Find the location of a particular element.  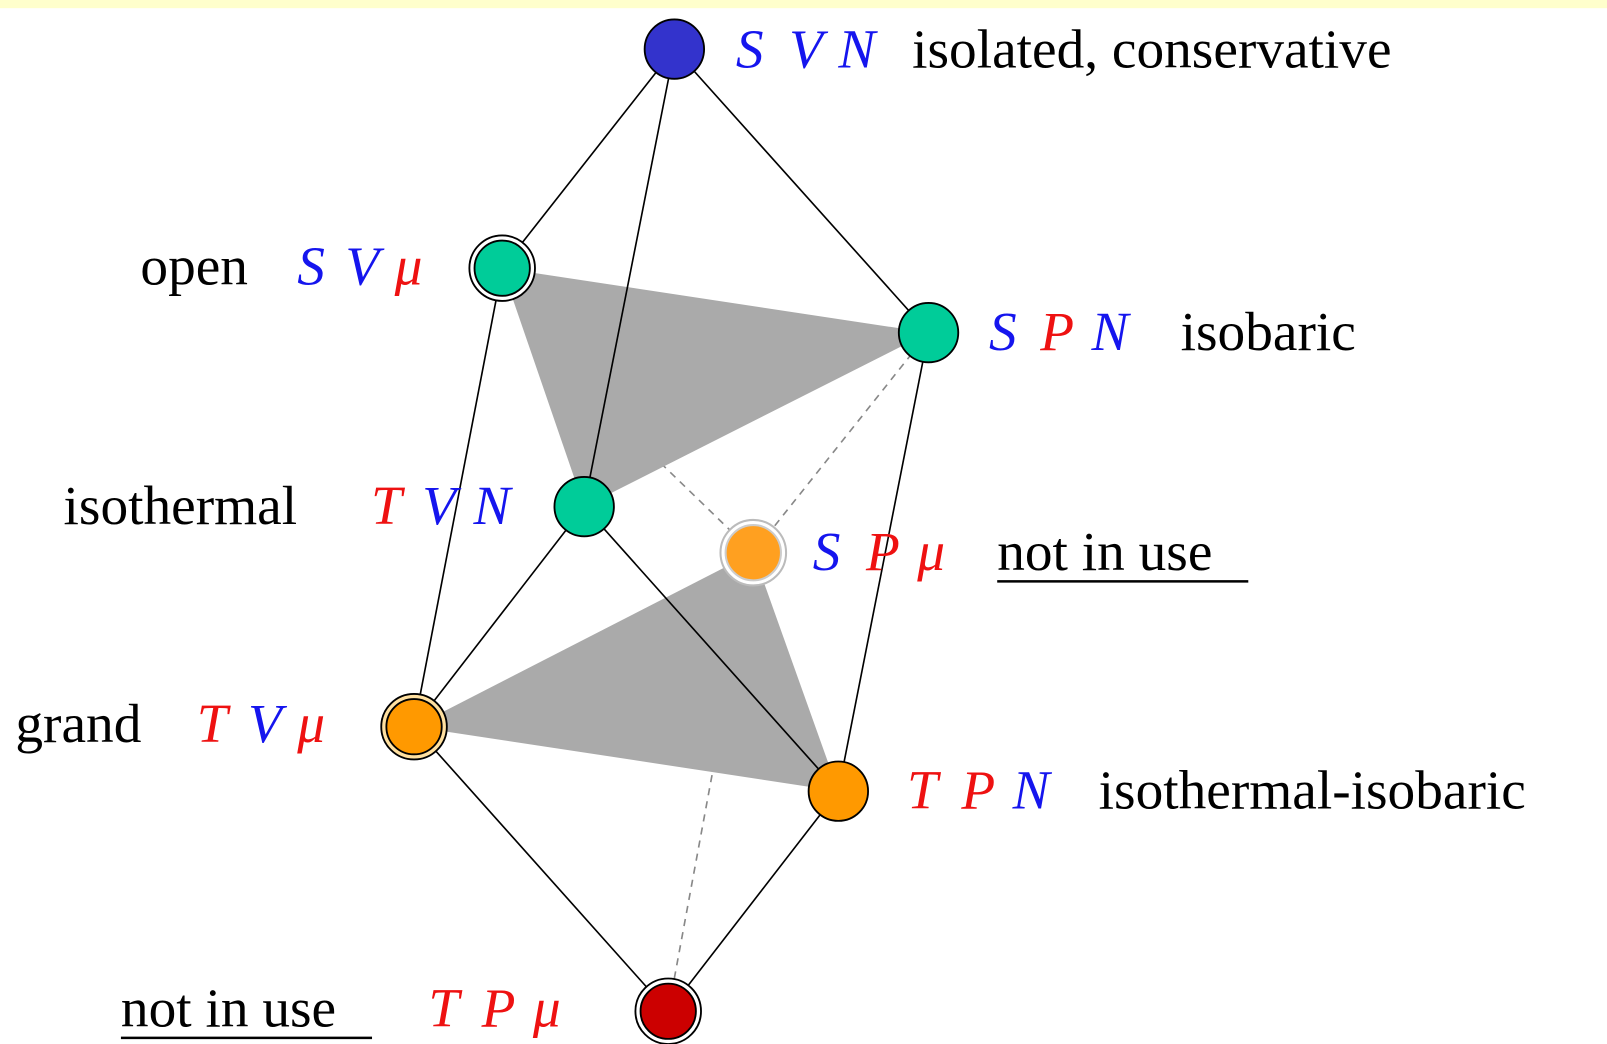

node-label: grand is located at coordinates (78, 723).